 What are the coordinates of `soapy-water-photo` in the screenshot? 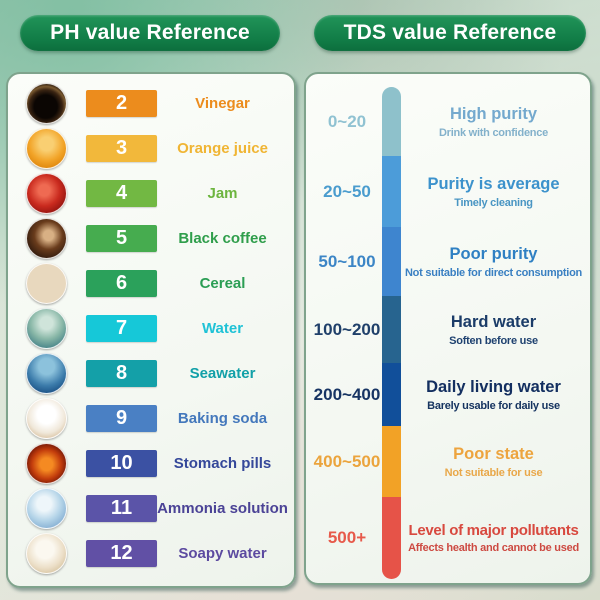 It's located at (46, 553).